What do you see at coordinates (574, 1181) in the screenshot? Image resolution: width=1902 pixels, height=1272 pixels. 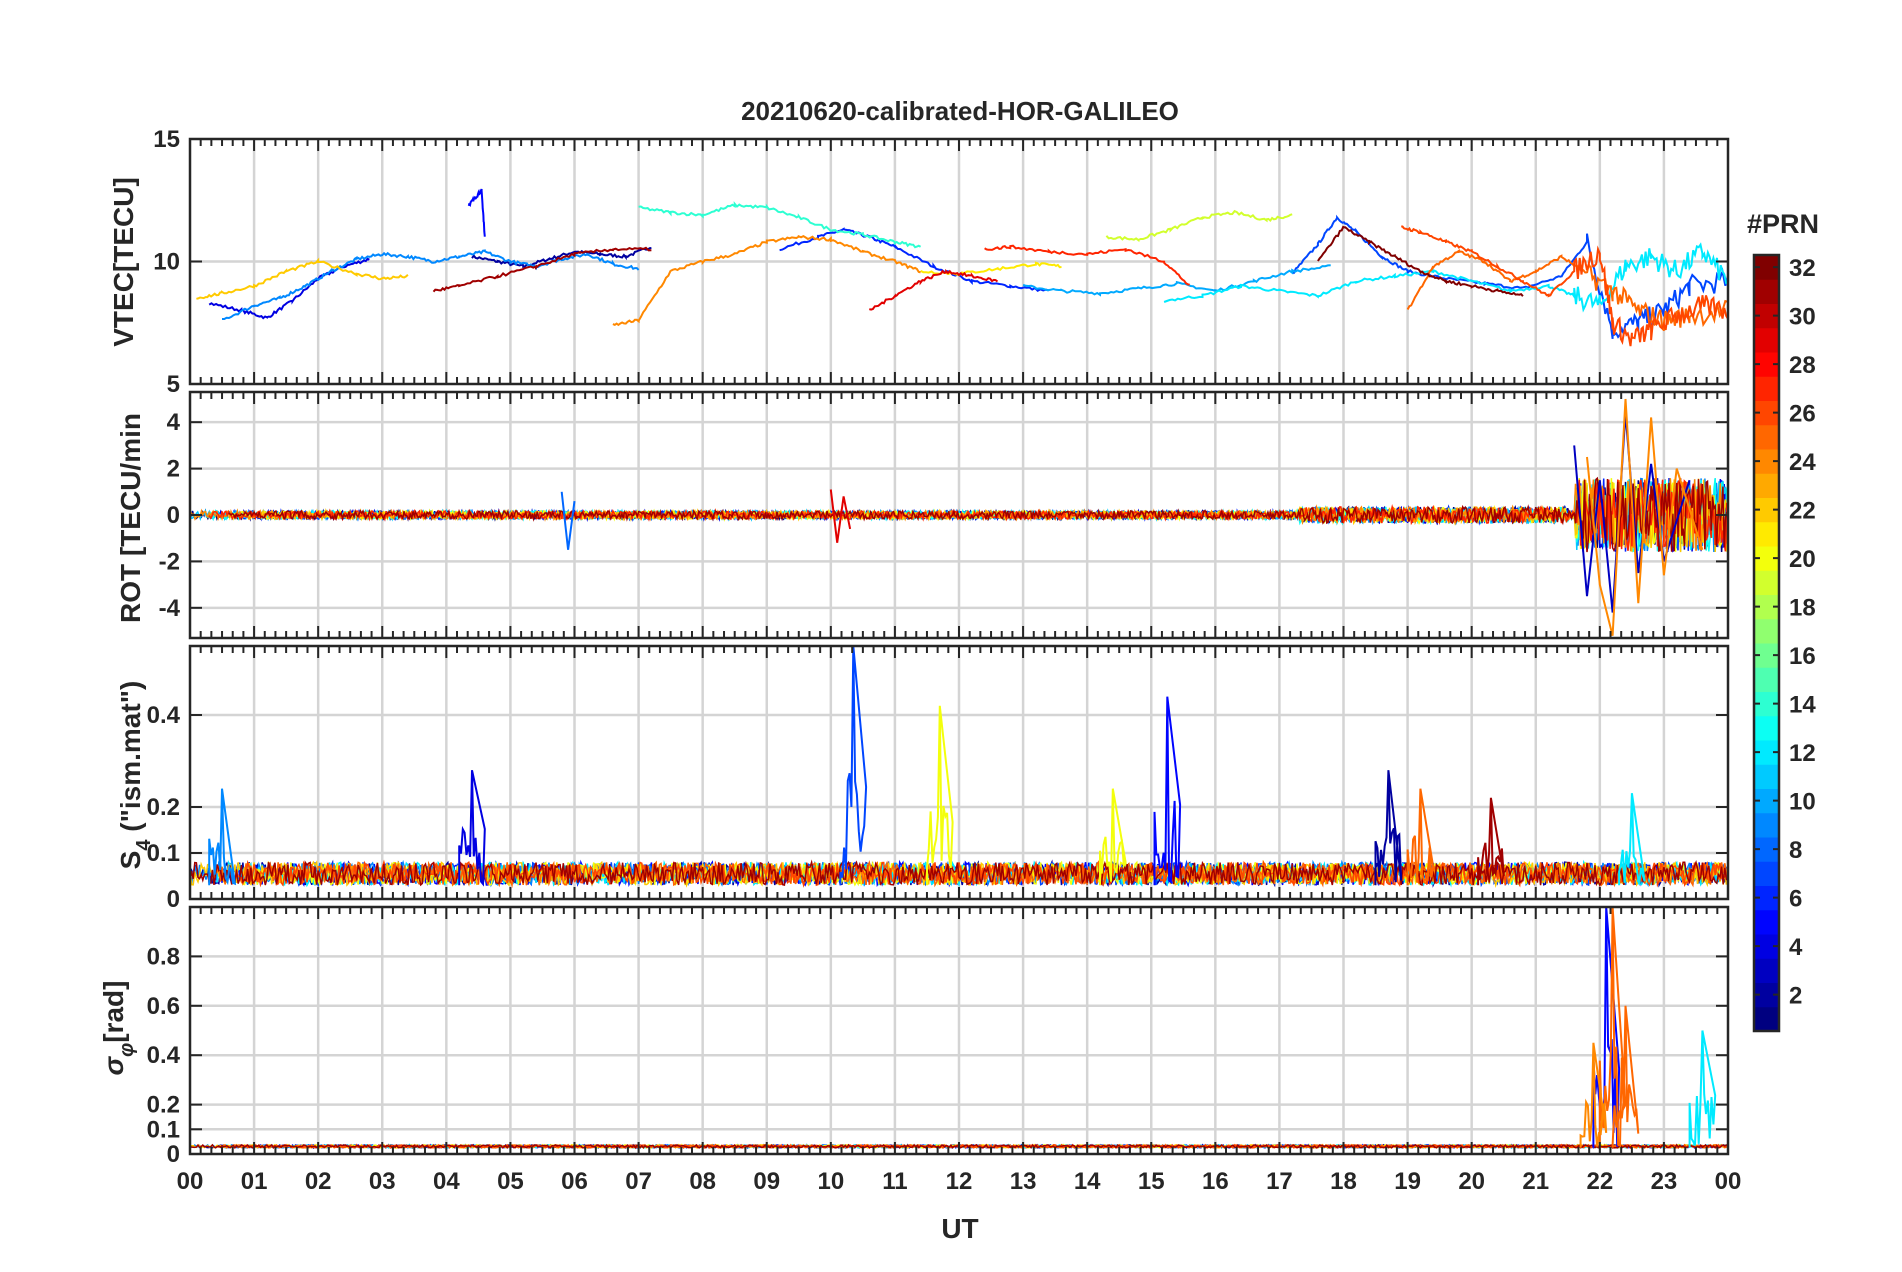 I see `x-tick-label: 06` at bounding box center [574, 1181].